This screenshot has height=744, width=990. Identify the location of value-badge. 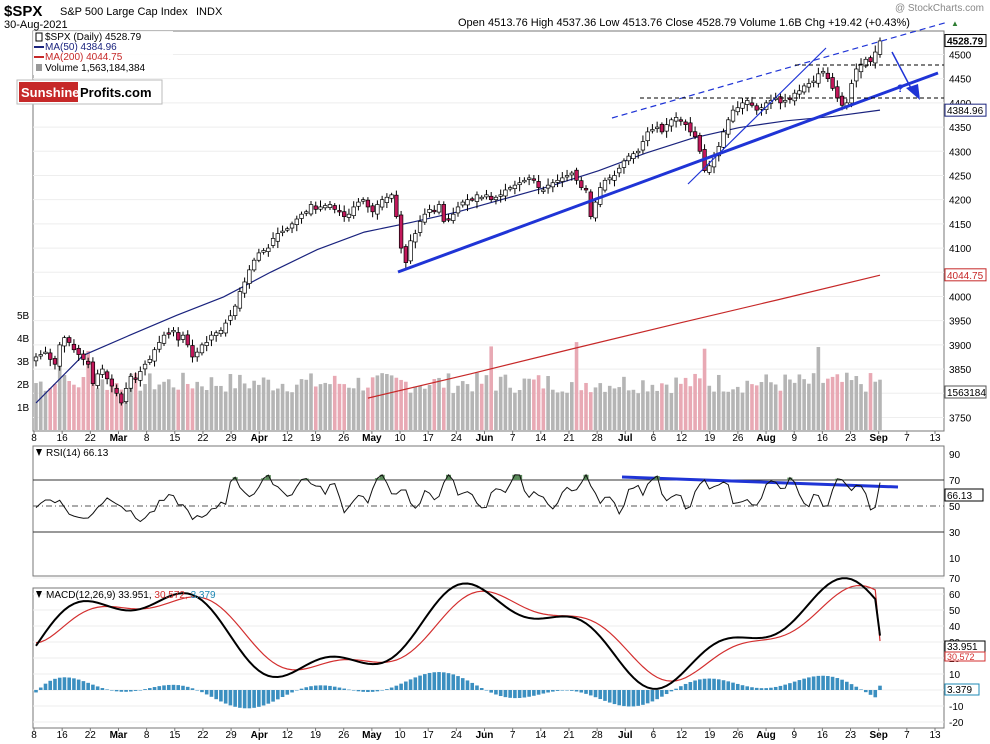
(965, 110).